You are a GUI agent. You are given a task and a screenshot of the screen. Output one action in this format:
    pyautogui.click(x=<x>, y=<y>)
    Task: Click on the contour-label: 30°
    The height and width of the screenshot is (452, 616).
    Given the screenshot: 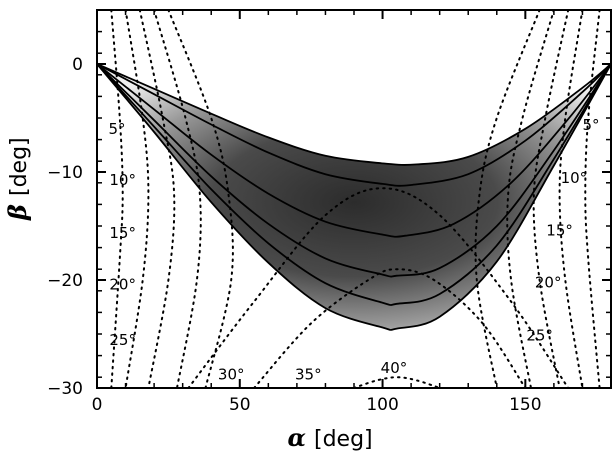 What is the action you would take?
    pyautogui.click(x=231, y=374)
    